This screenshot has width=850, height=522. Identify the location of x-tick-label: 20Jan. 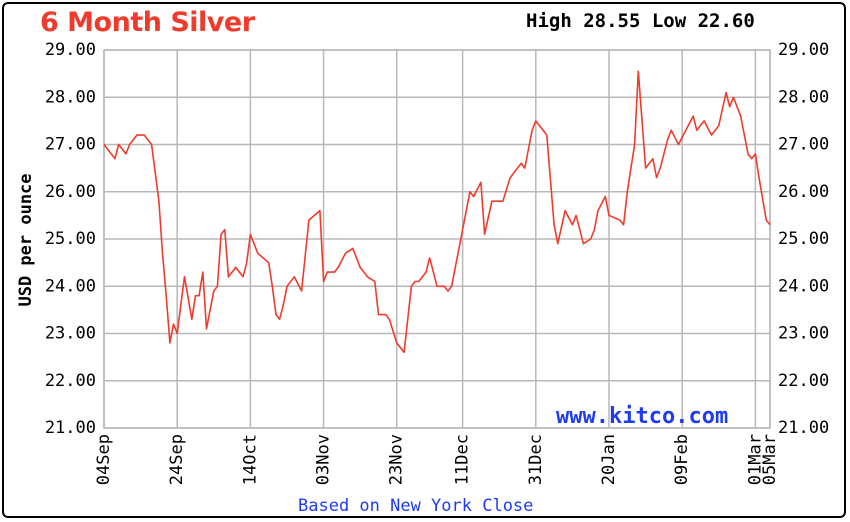
(609, 459).